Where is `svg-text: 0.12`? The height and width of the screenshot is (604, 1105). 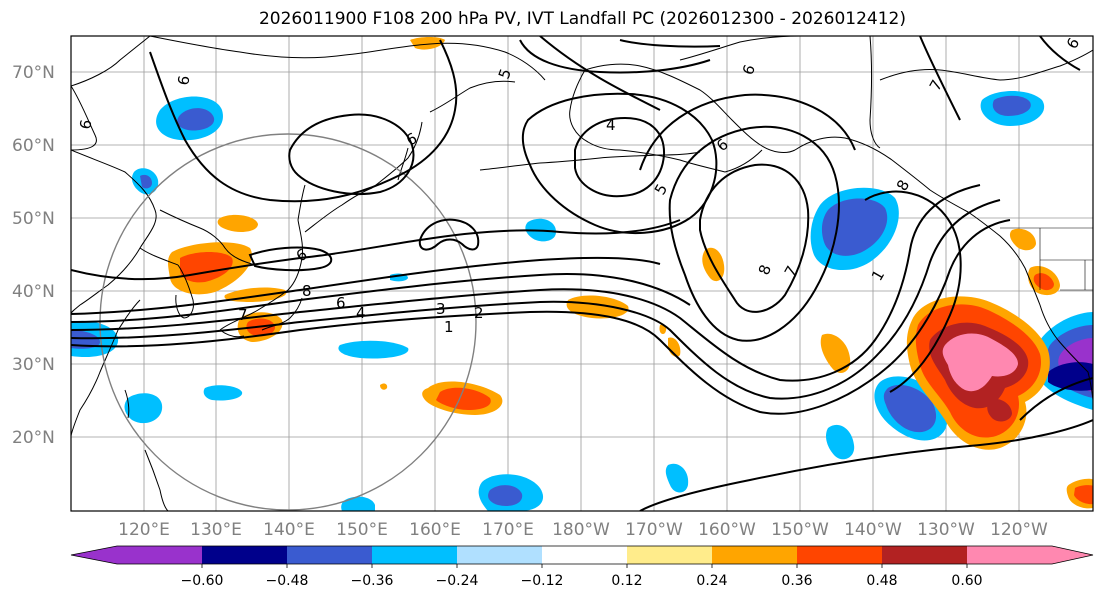 svg-text: 0.12 is located at coordinates (626, 581).